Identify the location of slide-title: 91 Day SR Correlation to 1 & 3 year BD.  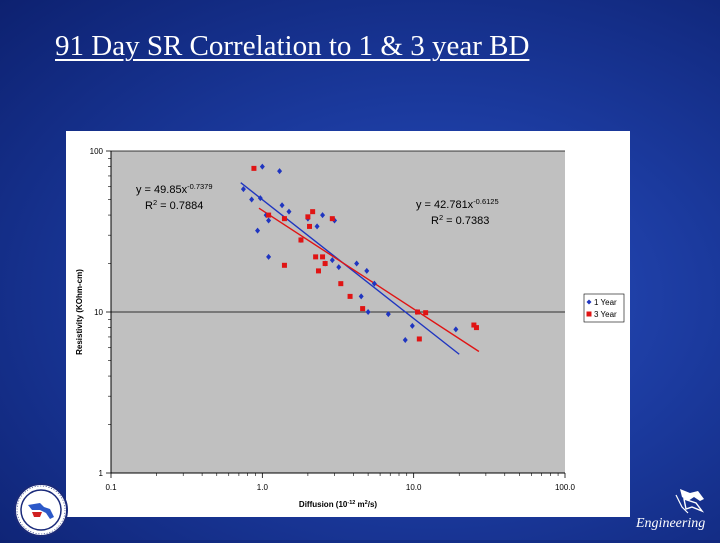
(292, 46).